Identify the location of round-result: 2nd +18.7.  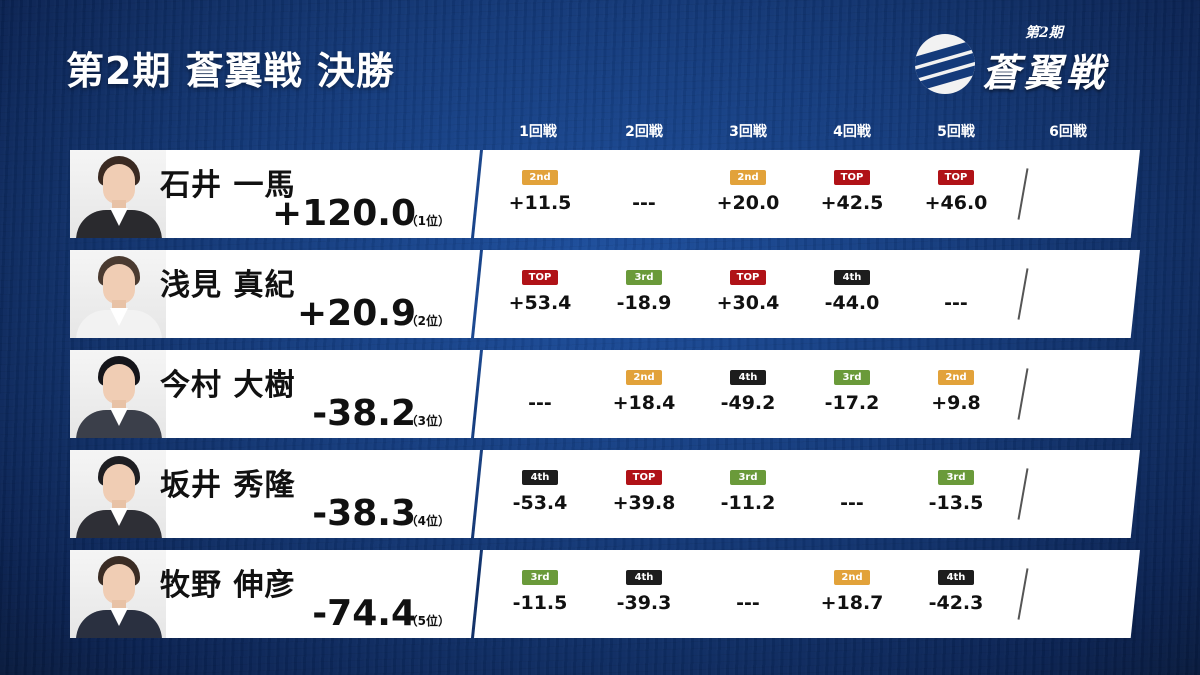
(852, 594).